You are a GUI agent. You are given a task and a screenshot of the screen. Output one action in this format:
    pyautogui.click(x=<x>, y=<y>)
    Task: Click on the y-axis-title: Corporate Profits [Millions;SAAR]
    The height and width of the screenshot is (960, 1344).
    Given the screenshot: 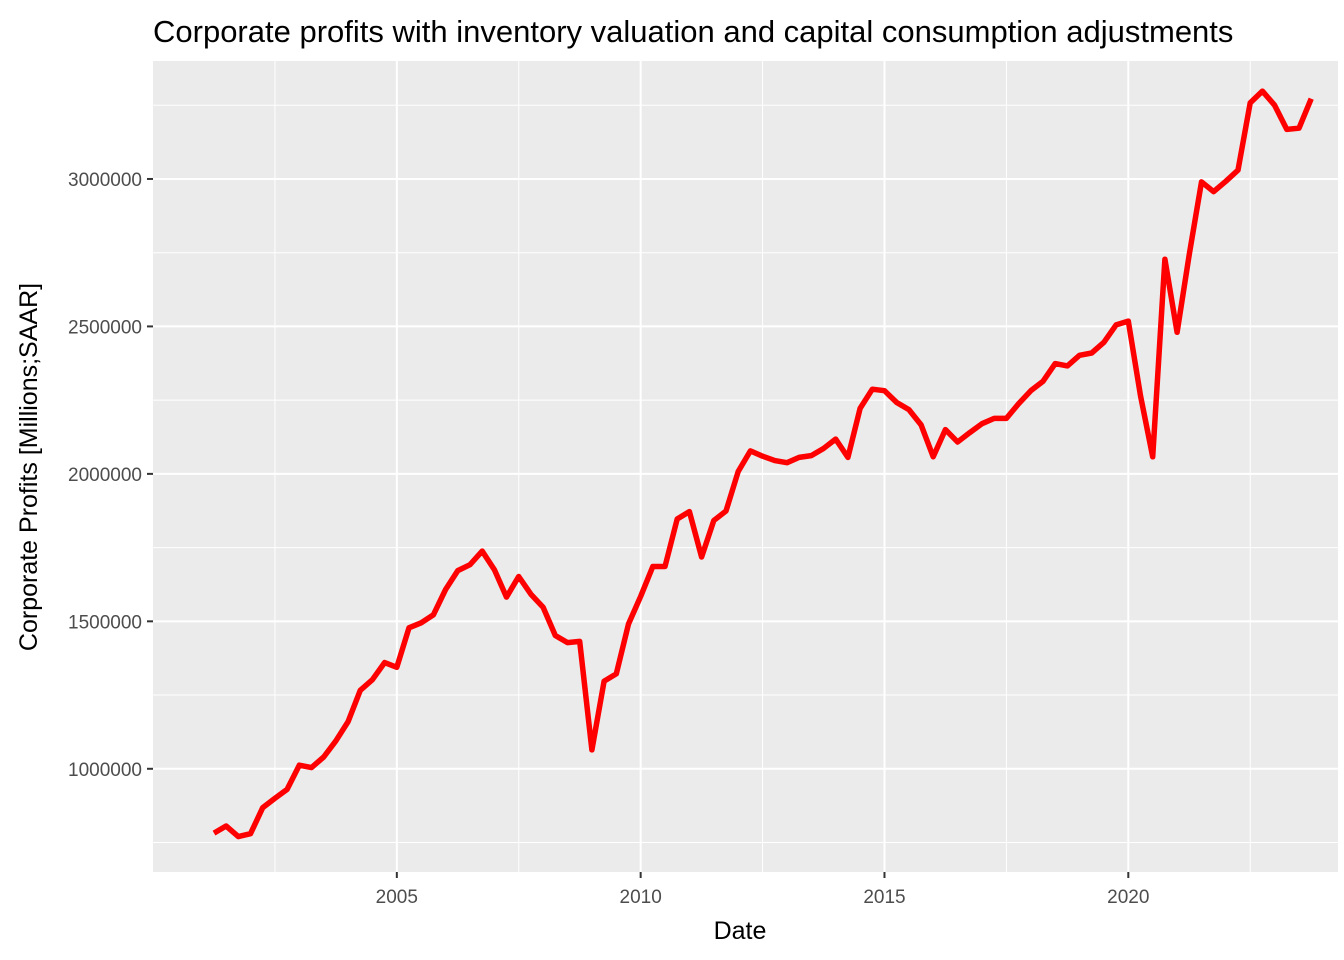 What is the action you would take?
    pyautogui.click(x=29, y=467)
    